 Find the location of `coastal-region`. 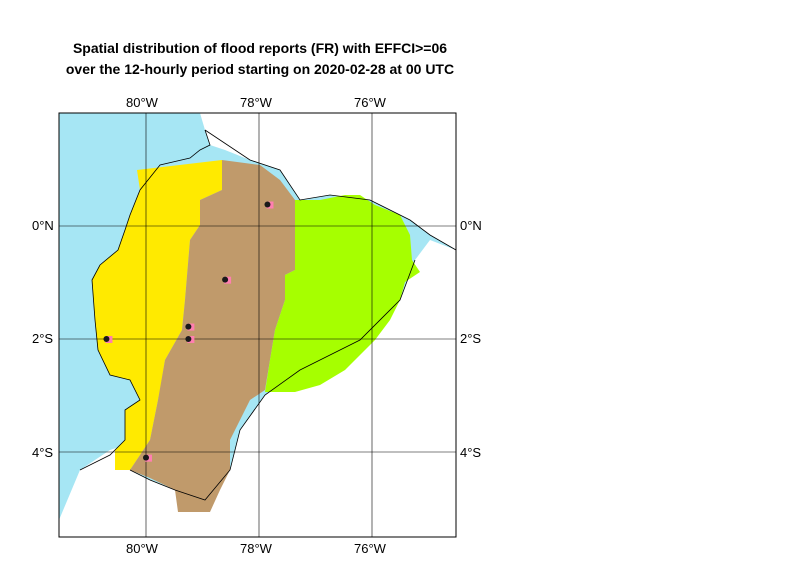

coastal-region is located at coordinates (157, 315).